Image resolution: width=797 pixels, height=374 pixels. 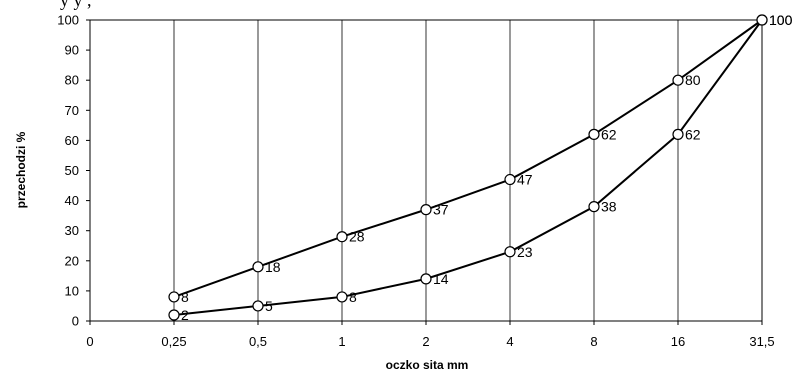 I want to click on series-1-data-label-5: 47, so click(x=525, y=180).